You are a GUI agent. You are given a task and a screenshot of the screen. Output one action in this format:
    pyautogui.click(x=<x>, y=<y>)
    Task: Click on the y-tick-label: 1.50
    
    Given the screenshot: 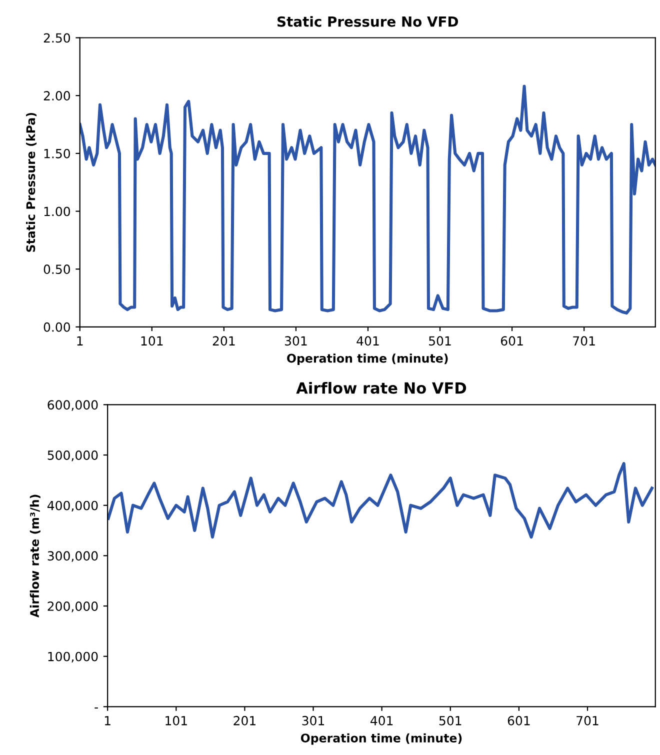 What is the action you would take?
    pyautogui.click(x=57, y=153)
    